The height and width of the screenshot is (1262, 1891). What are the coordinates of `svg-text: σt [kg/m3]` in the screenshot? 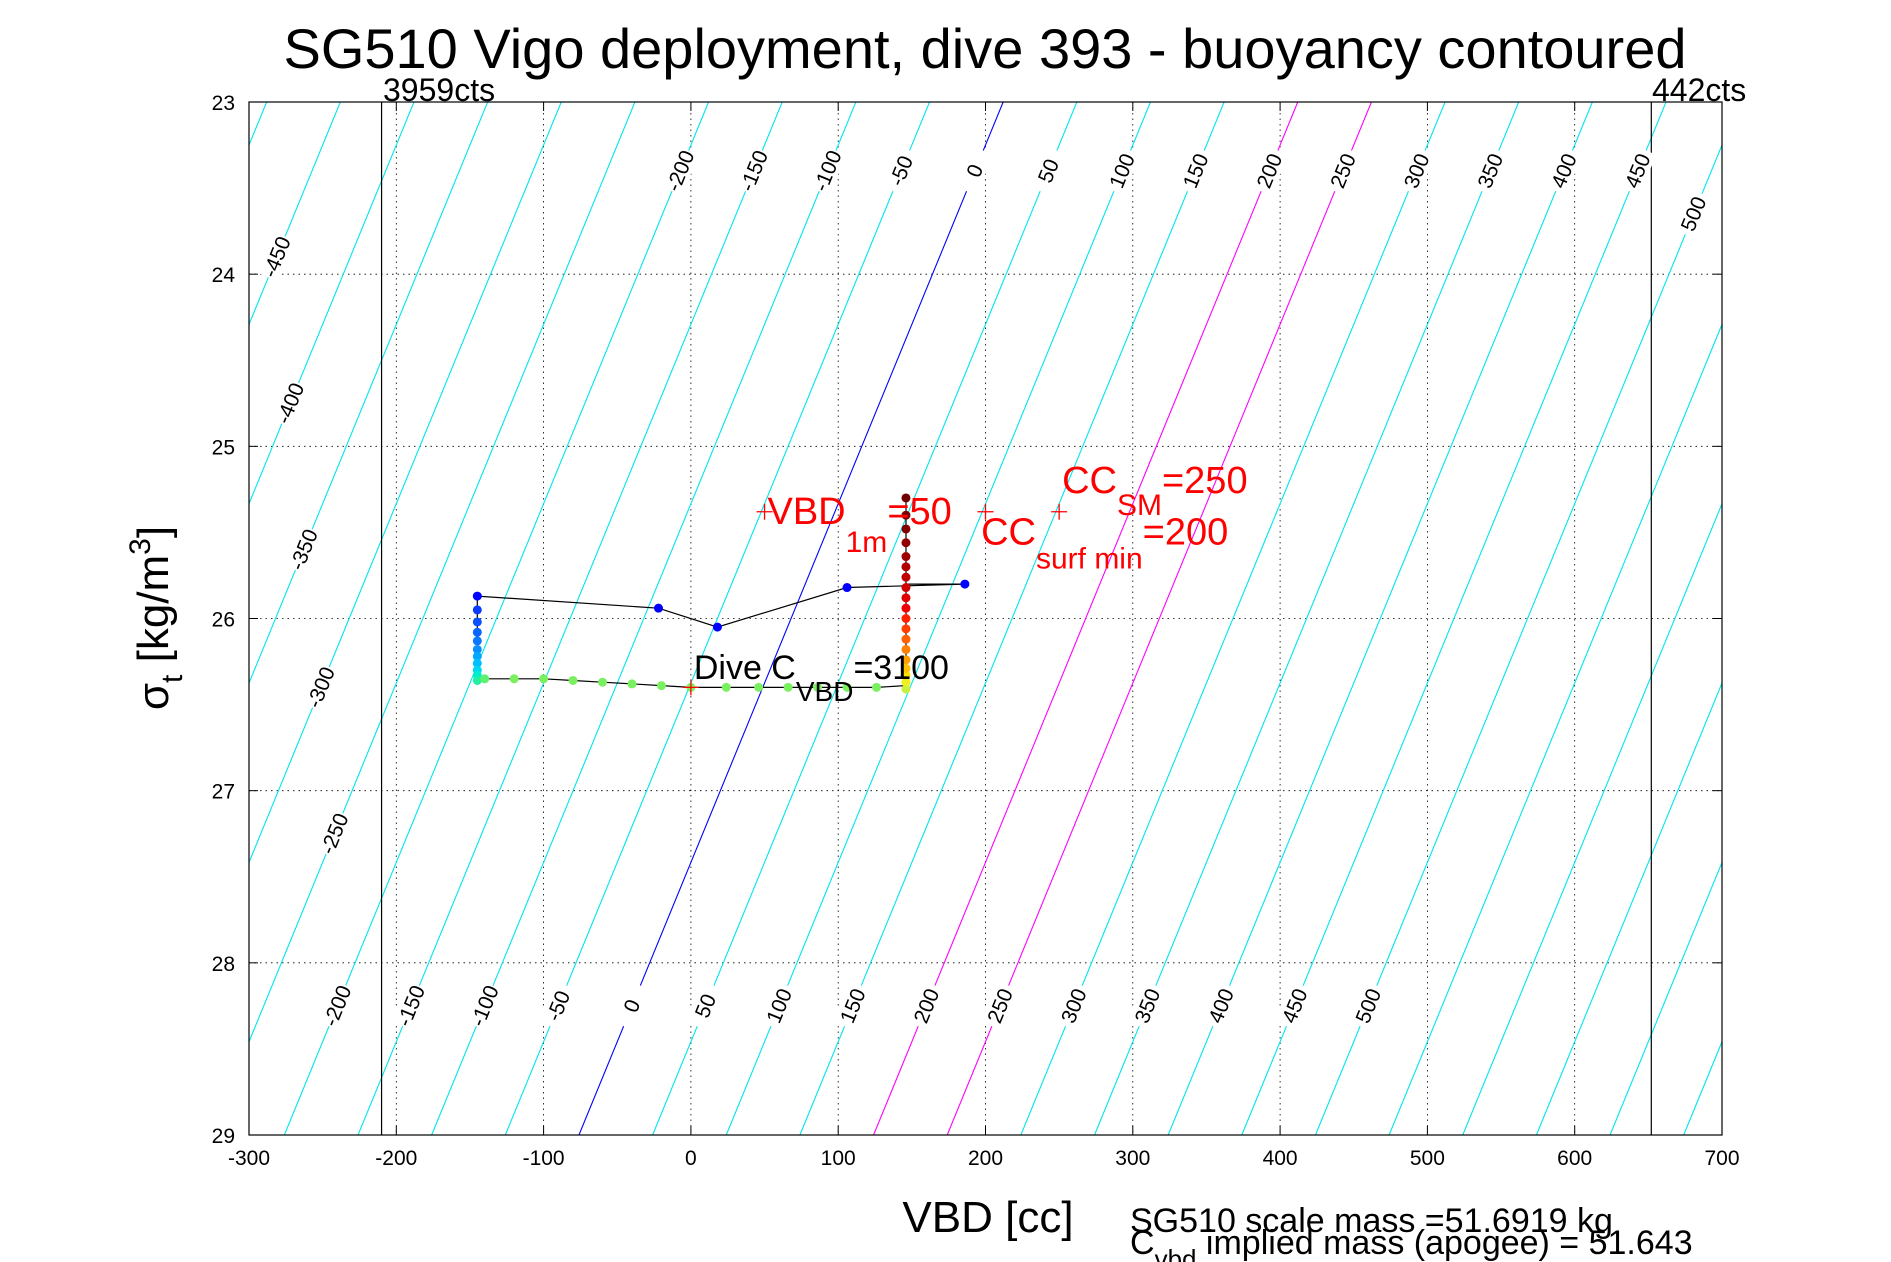 It's located at (156, 618).